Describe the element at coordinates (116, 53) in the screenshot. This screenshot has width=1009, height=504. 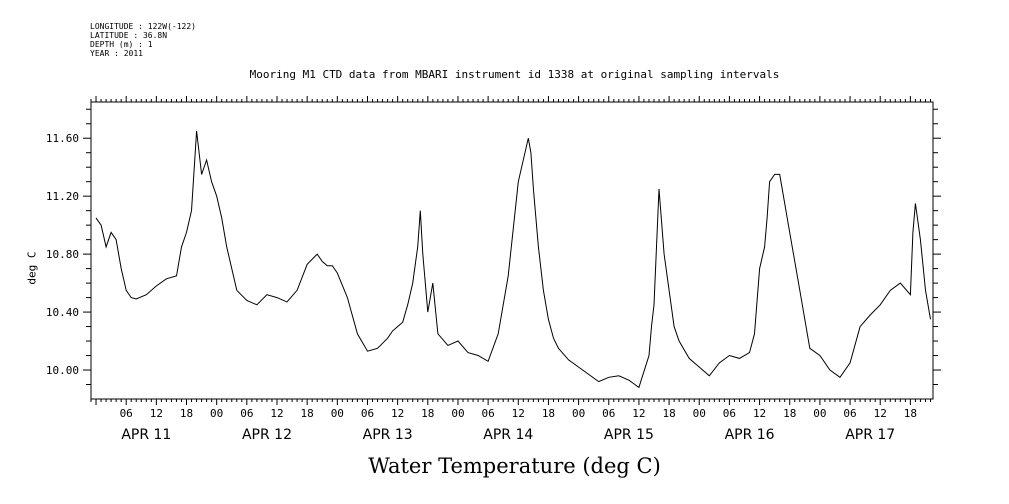
I see `year-label: YEAR : 2011` at that location.